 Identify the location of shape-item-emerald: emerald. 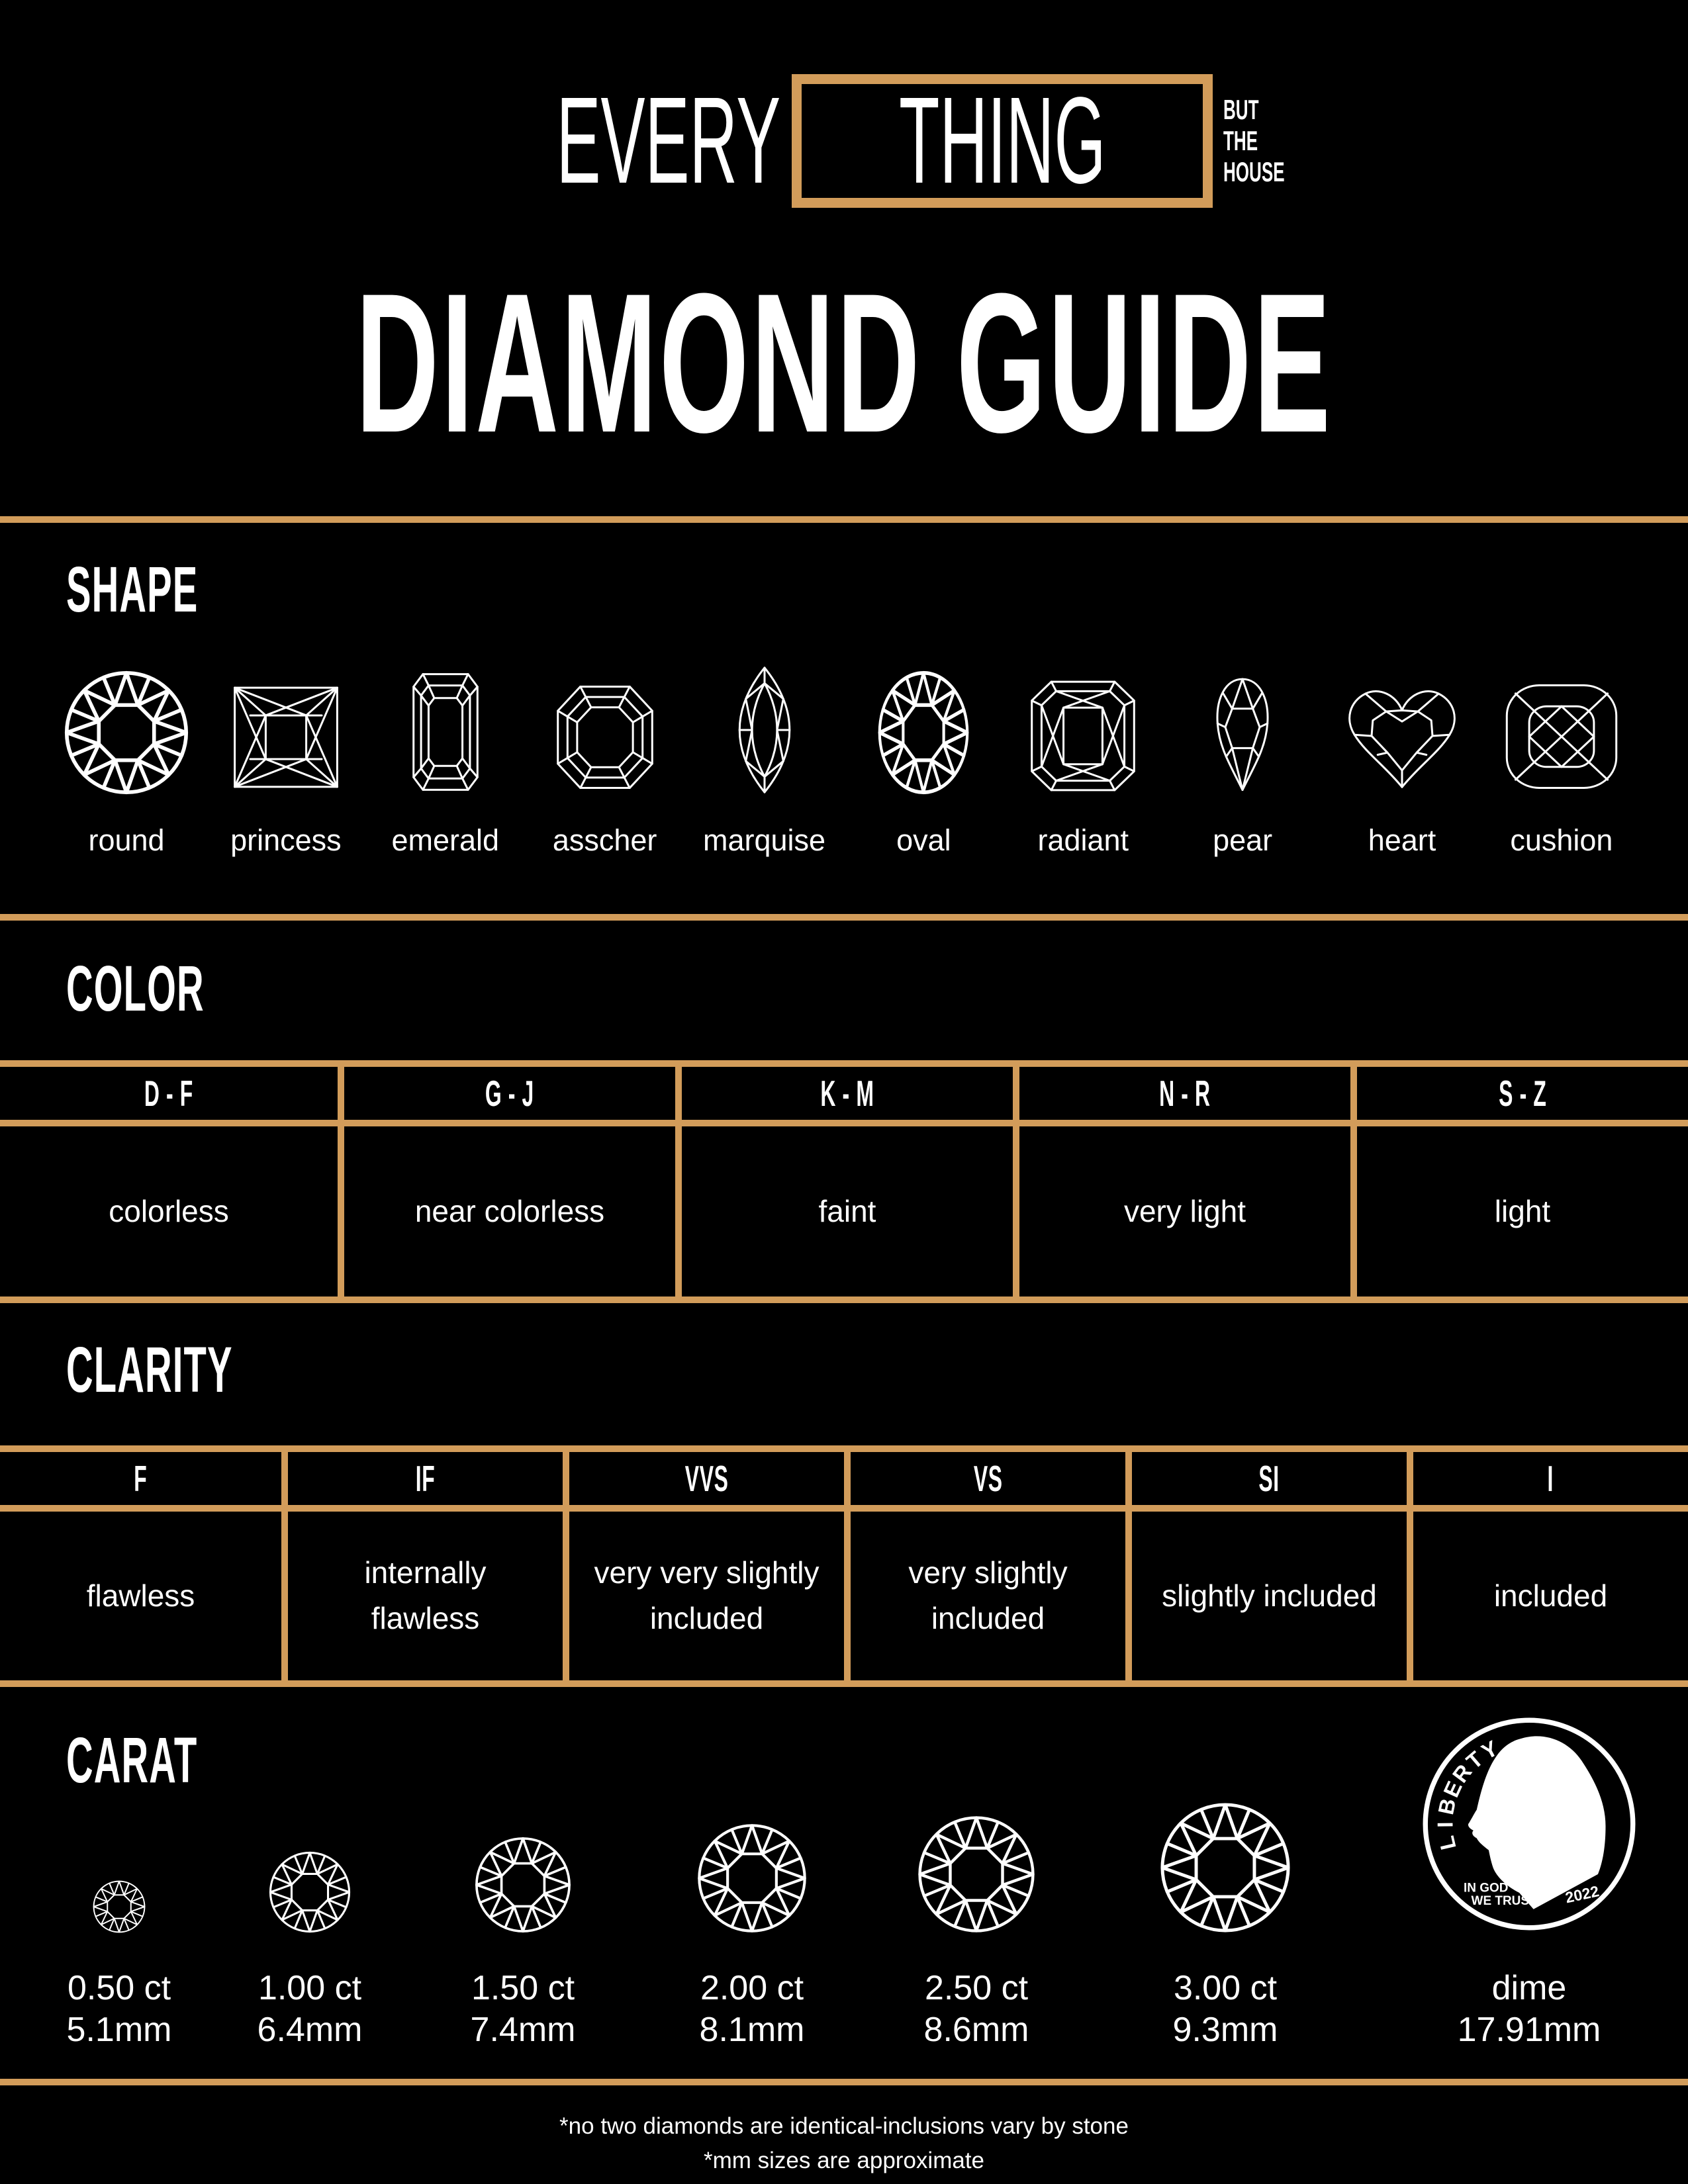
(445, 761).